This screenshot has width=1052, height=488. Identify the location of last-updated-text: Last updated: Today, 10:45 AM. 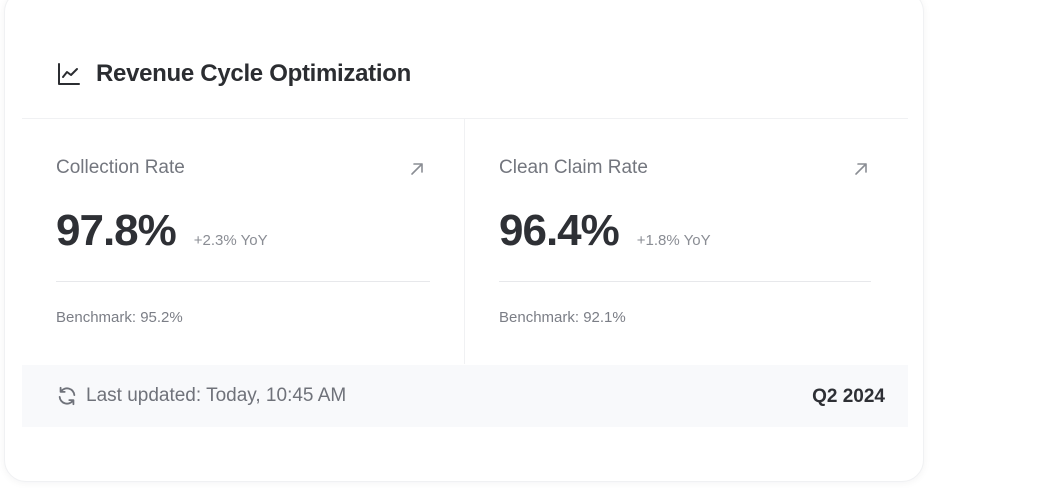
(216, 395).